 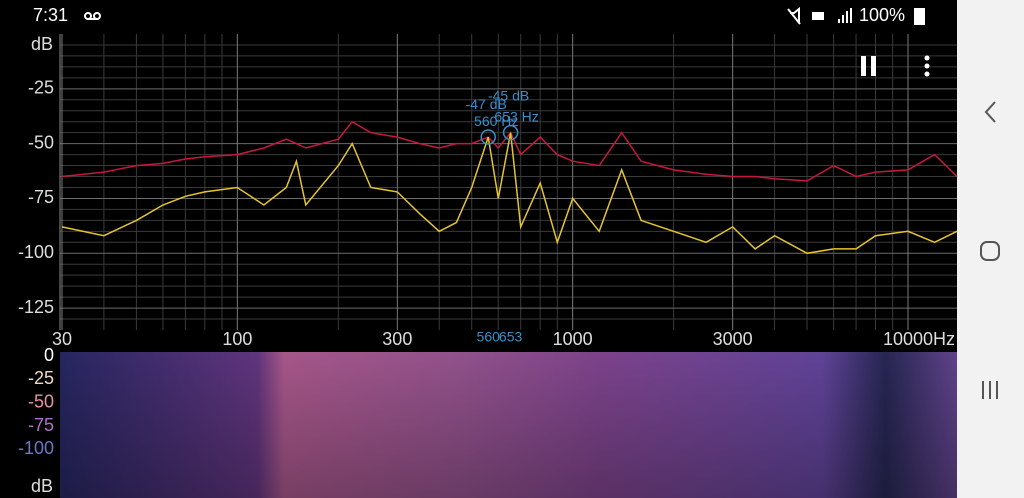 I want to click on y-tick-label: -100, so click(x=36, y=252).